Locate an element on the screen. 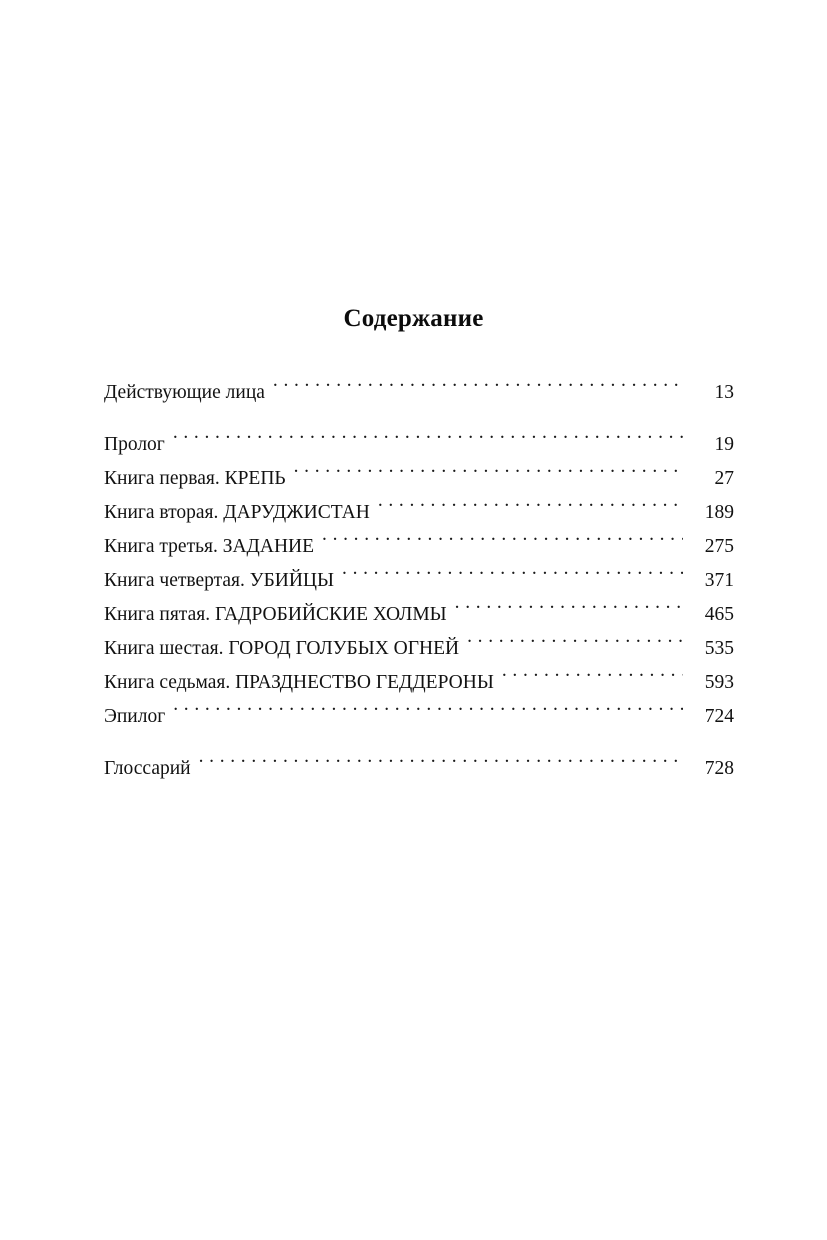  toc-entry: Книга шестая. ГОРОД ГОЛУБЫХ ОГНЕЙ 535 is located at coordinates (419, 649).